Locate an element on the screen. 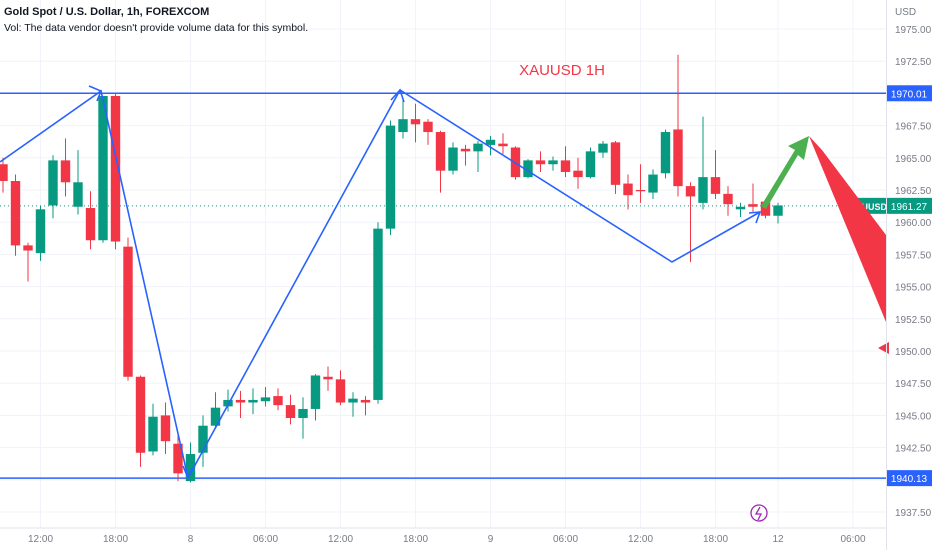 This screenshot has height=550, width=932. last-price-label: 1961.27 is located at coordinates (909, 207).